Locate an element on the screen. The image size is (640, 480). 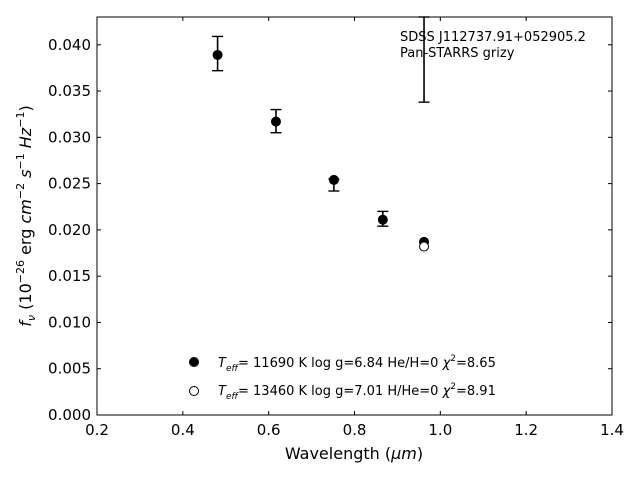
y-tick-label: 0.030 is located at coordinates (69, 137).